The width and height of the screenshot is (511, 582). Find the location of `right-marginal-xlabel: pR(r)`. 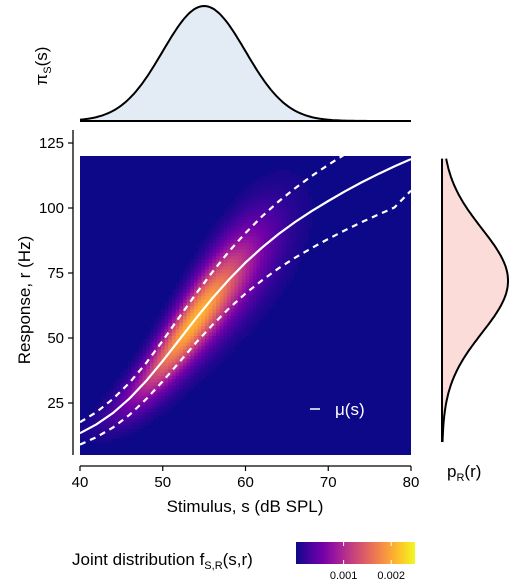

right-marginal-xlabel: pR(r) is located at coordinates (464, 473).